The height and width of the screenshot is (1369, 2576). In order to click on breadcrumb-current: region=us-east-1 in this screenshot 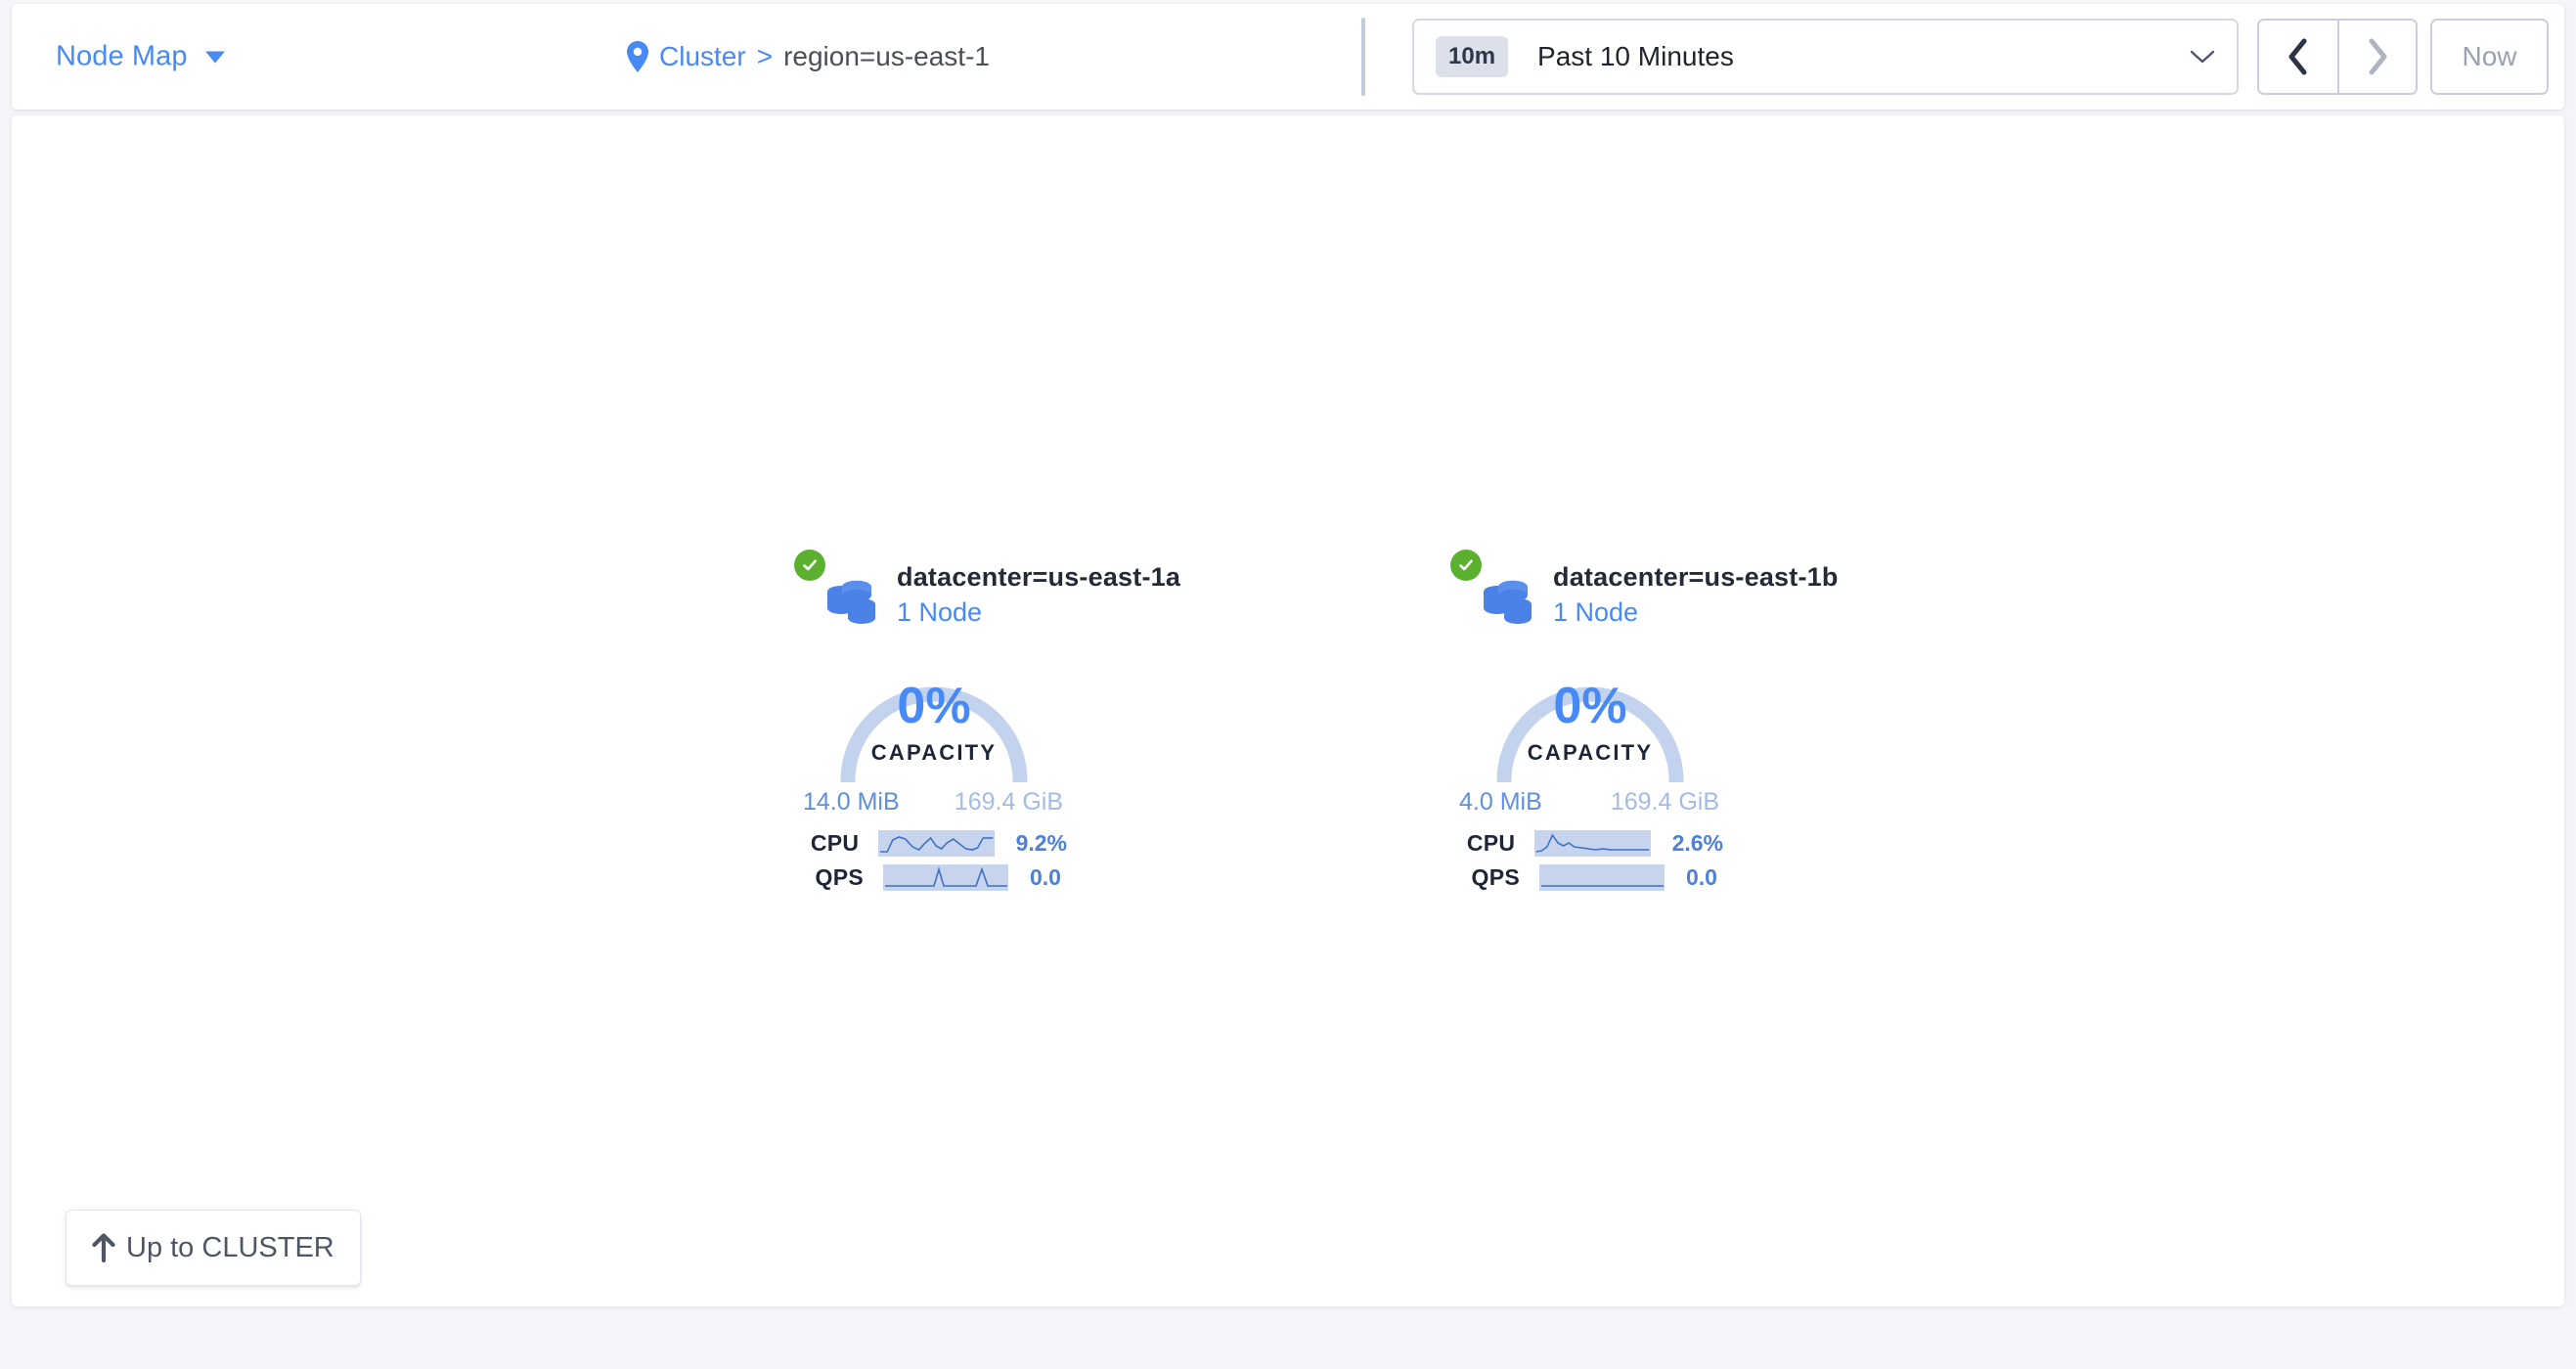, I will do `click(887, 56)`.